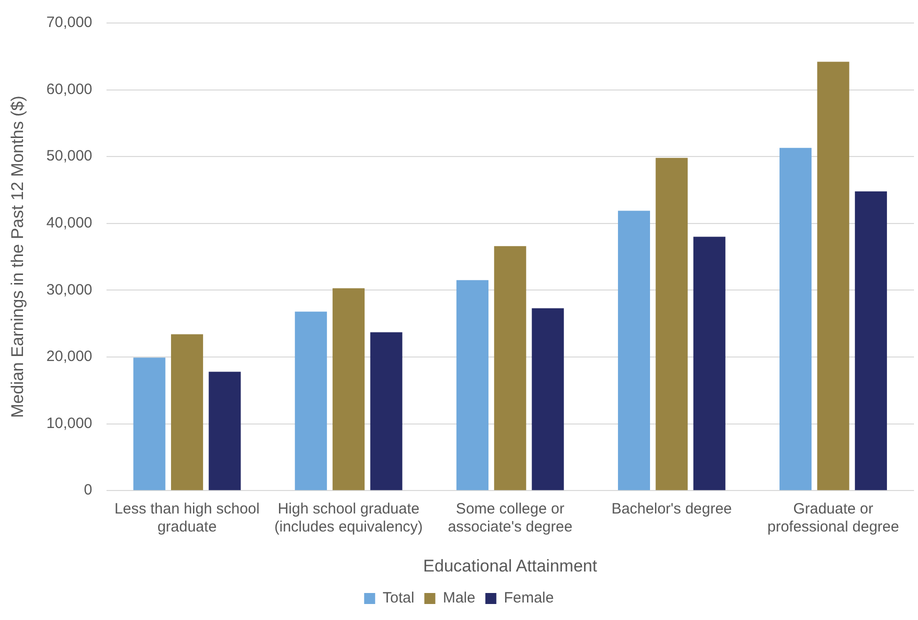 This screenshot has width=918, height=620. Describe the element at coordinates (510, 518) in the screenshot. I see `x-tick-label: Some college or associate's degree` at that location.